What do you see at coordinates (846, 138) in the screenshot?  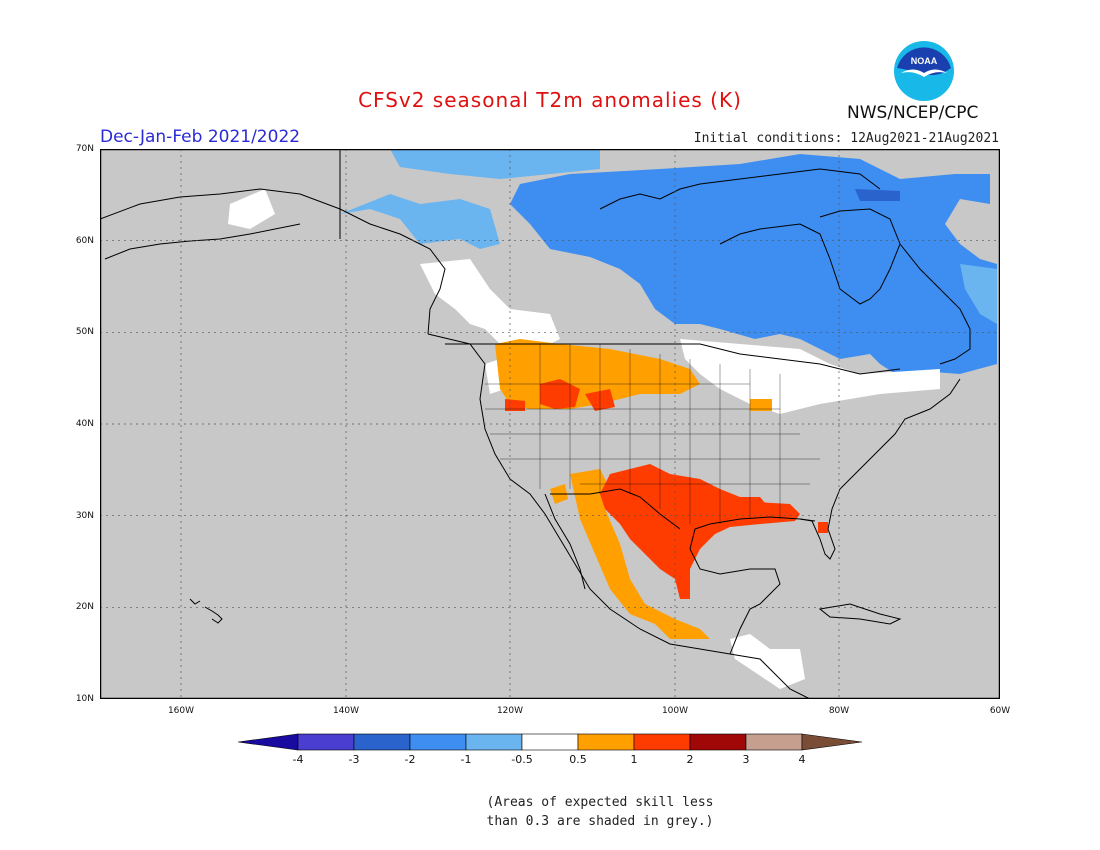 I see `initial-conditions: Initial conditions: 12Aug2021-21Aug2021` at bounding box center [846, 138].